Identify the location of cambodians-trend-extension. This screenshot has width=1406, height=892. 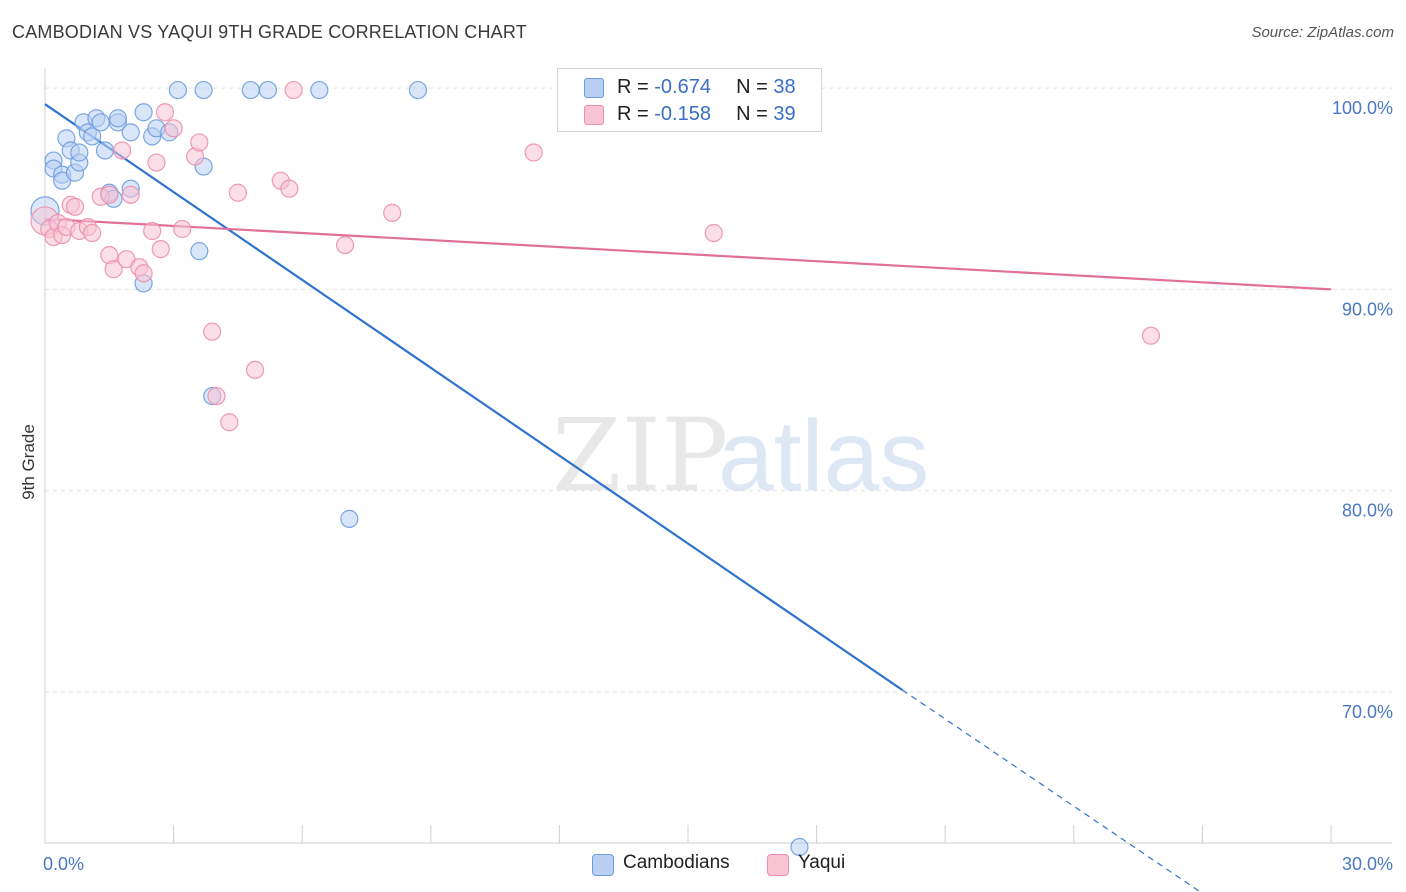
(1051, 790).